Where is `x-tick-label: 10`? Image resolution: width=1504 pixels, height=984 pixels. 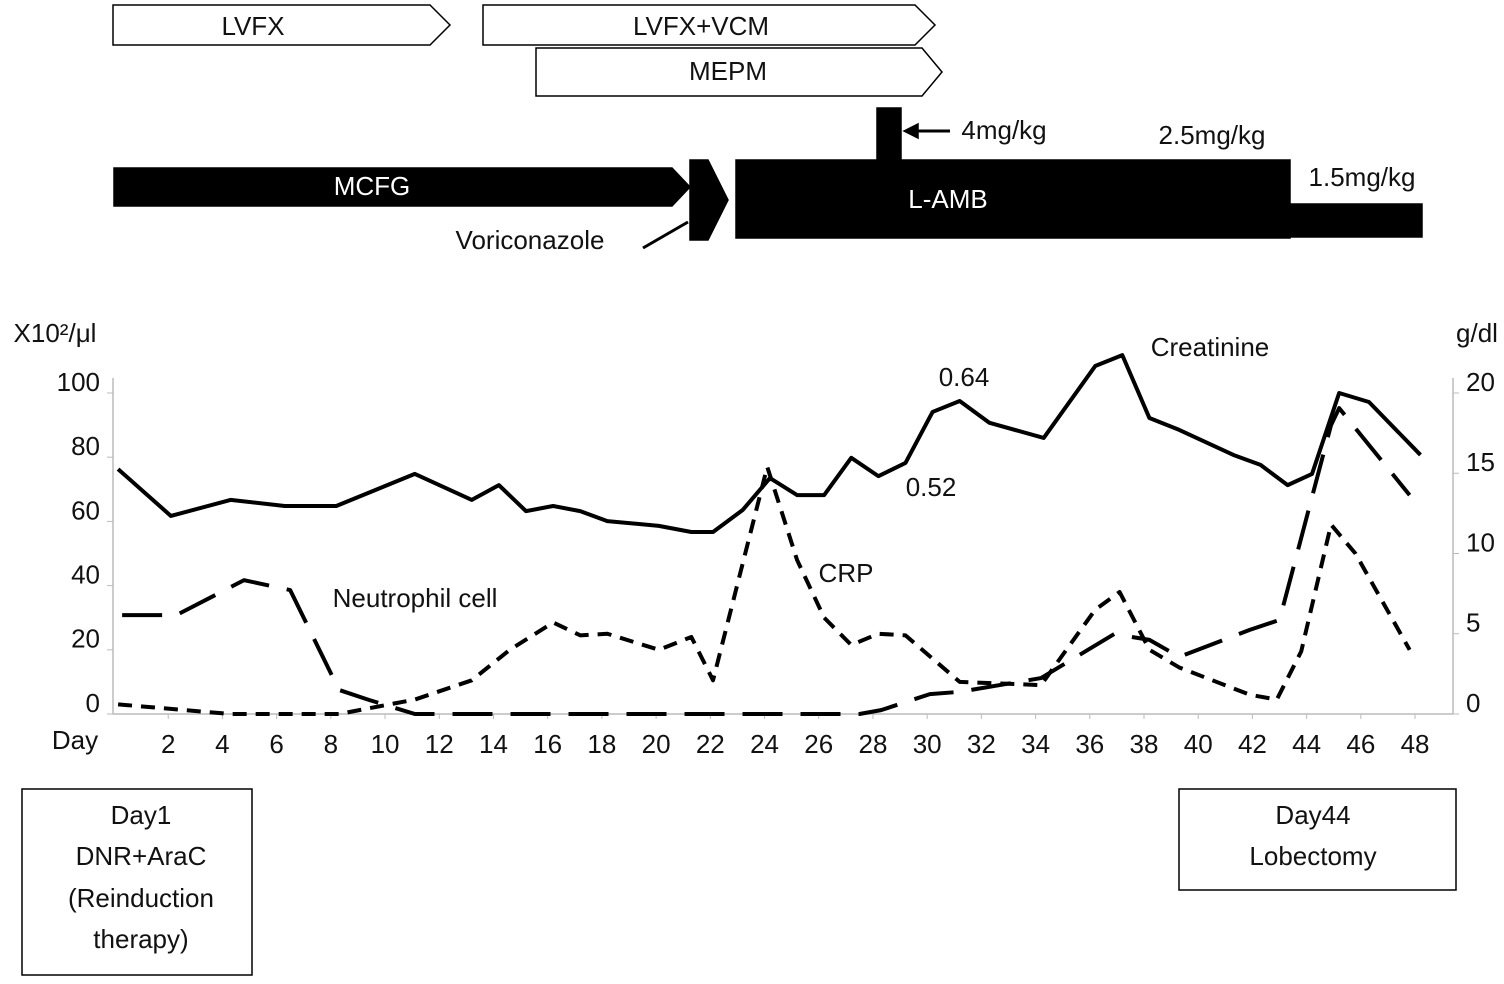
x-tick-label: 10 is located at coordinates (385, 744).